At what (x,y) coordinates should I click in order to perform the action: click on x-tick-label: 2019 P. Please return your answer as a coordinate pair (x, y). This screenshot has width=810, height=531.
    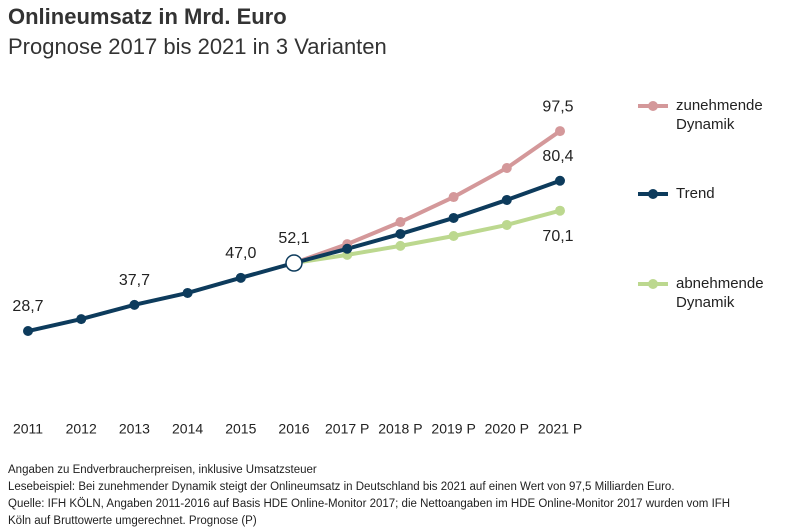
    Looking at the image, I should click on (453, 429).